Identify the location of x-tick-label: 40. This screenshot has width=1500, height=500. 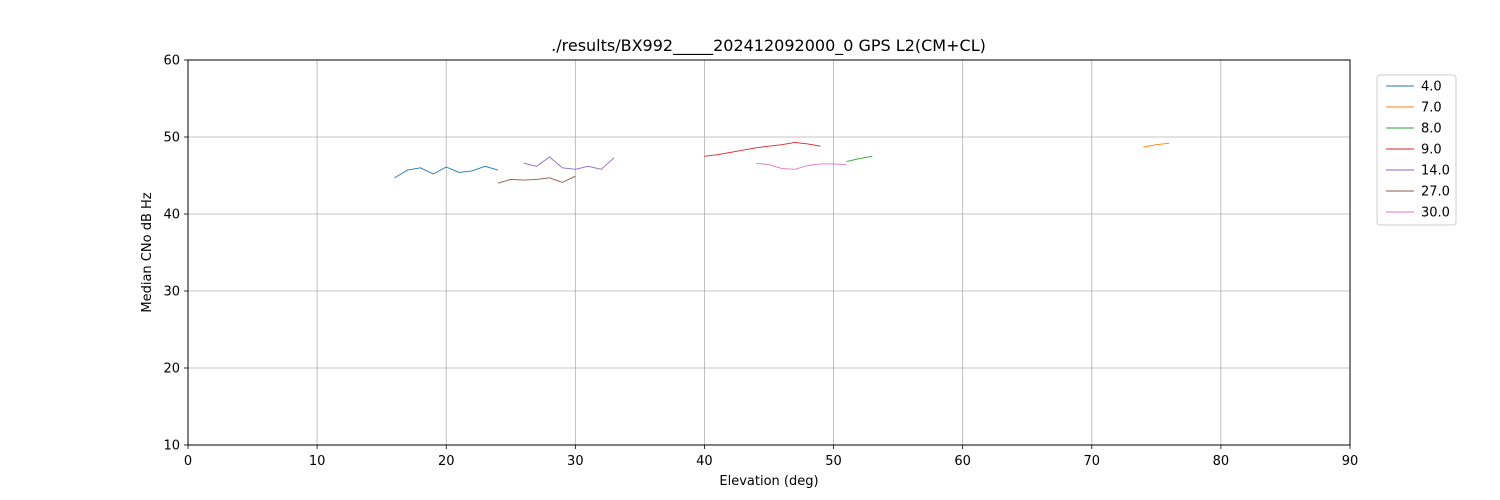
(704, 461).